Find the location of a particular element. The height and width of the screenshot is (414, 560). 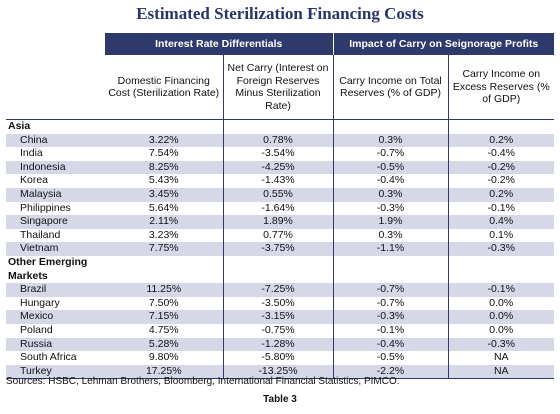

group-header-carry: Impact of Carry on Seignorage Profits is located at coordinates (443, 44).